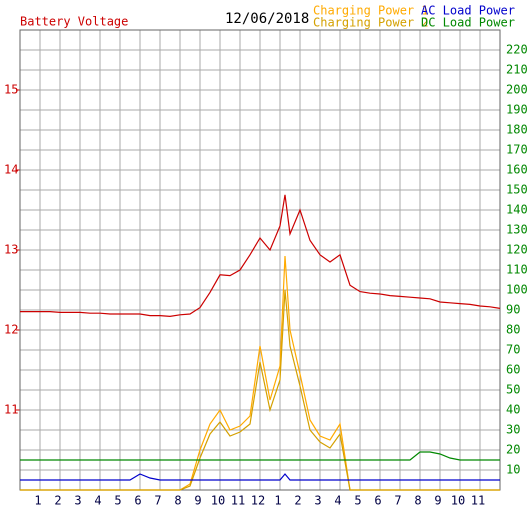  I want to click on y-tick-label: 12, so click(11, 330).